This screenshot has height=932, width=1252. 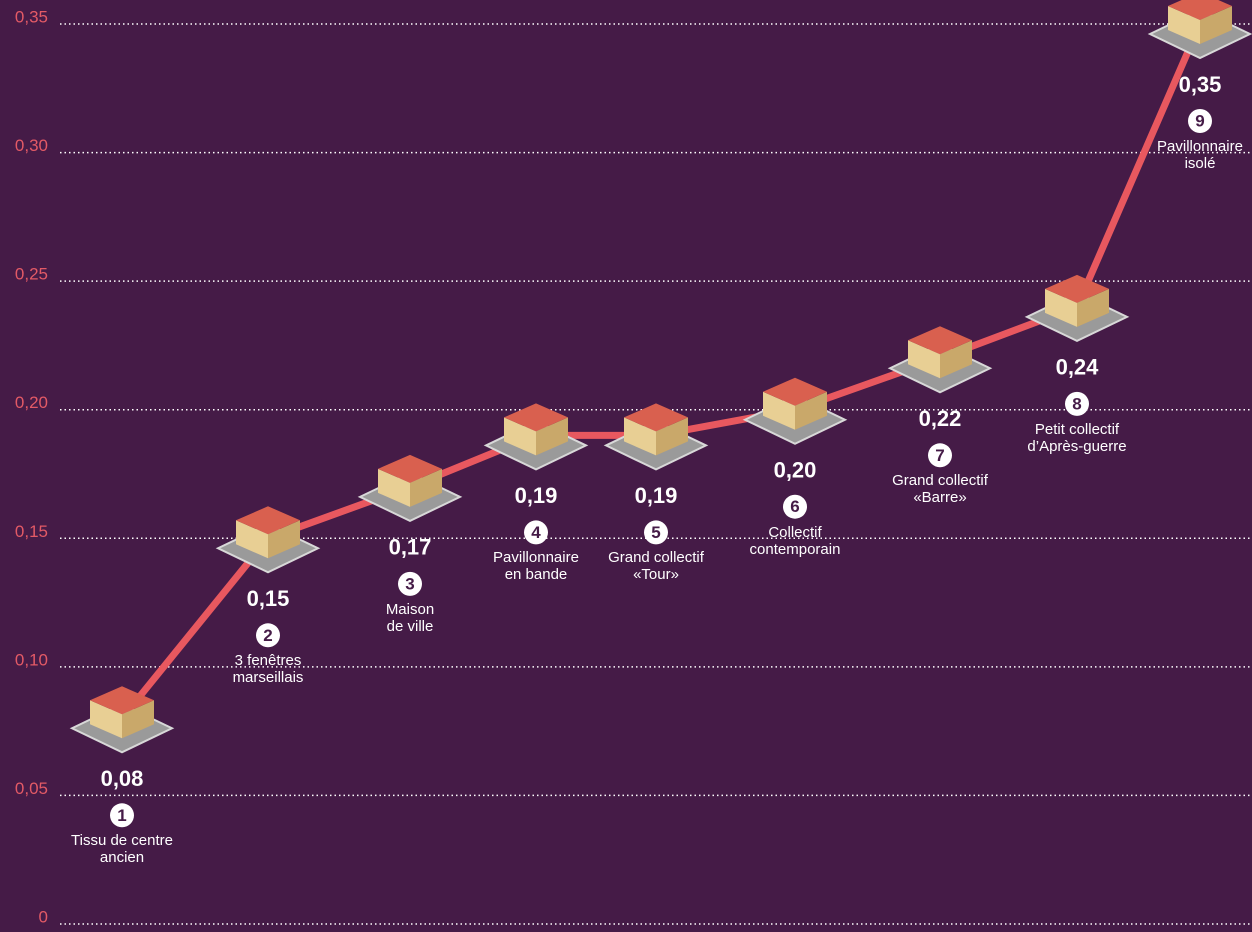 I want to click on number-label: 1, so click(x=121, y=815).